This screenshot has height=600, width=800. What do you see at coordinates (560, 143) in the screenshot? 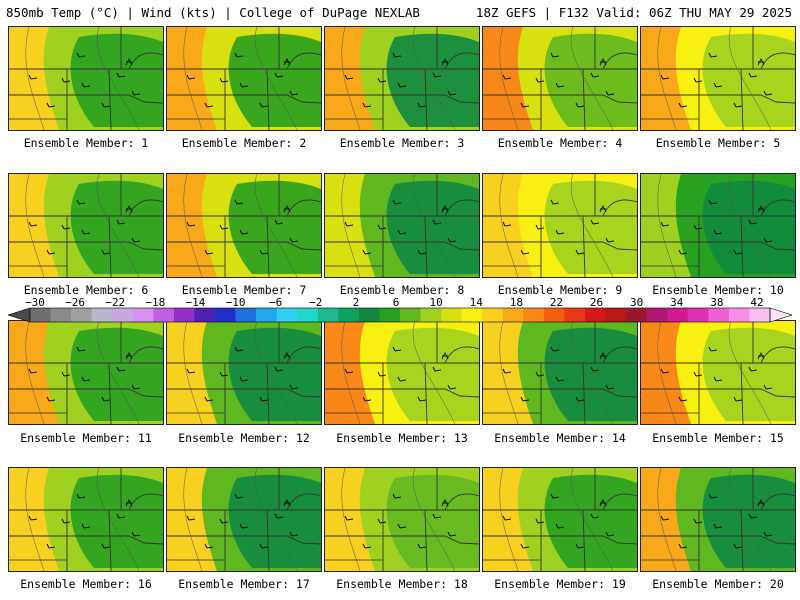
I see `panel-label-member-4: Ensemble Member: 4` at bounding box center [560, 143].